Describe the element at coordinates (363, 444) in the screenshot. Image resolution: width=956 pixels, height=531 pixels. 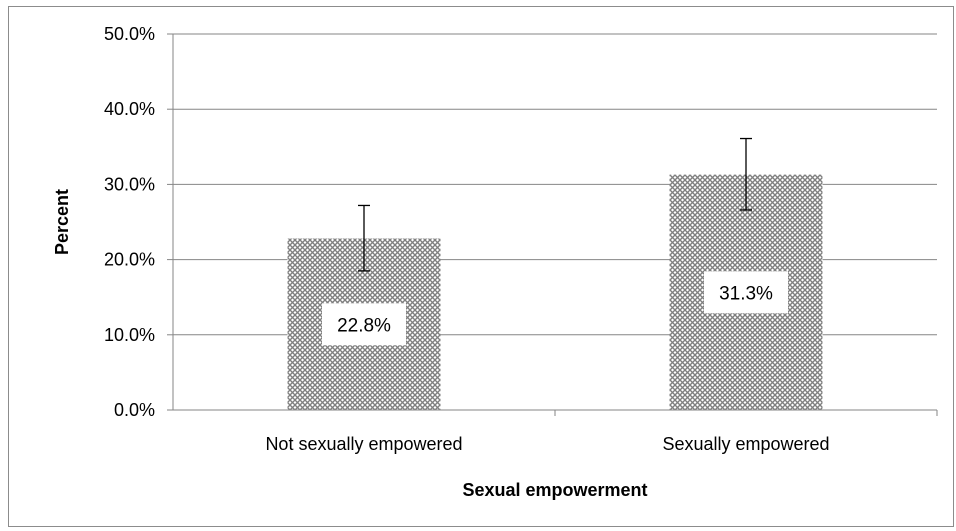
I see `x-category-label: Not sexually empowered` at that location.